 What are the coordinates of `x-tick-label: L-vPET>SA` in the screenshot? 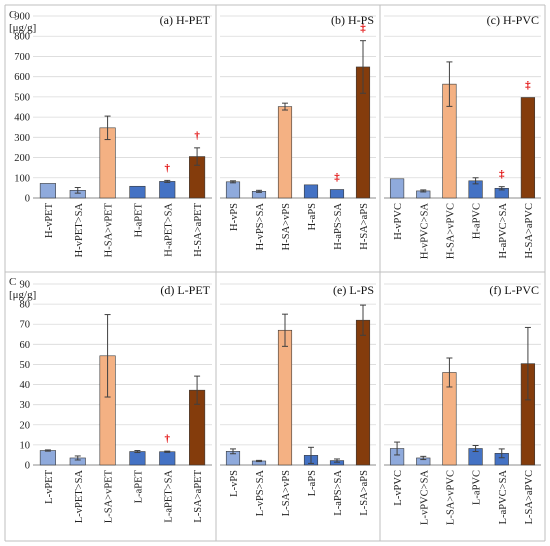 It's located at (79, 497).